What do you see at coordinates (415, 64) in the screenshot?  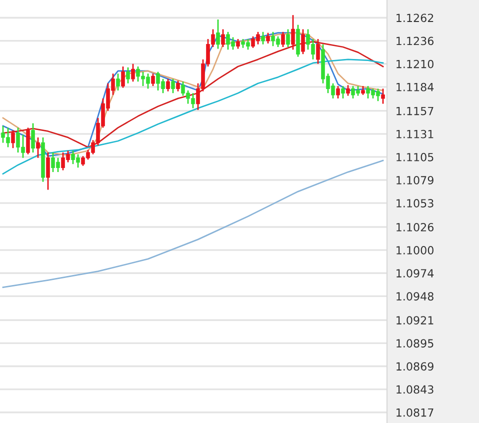 I see `y-tick-label: 1.1210` at bounding box center [415, 64].